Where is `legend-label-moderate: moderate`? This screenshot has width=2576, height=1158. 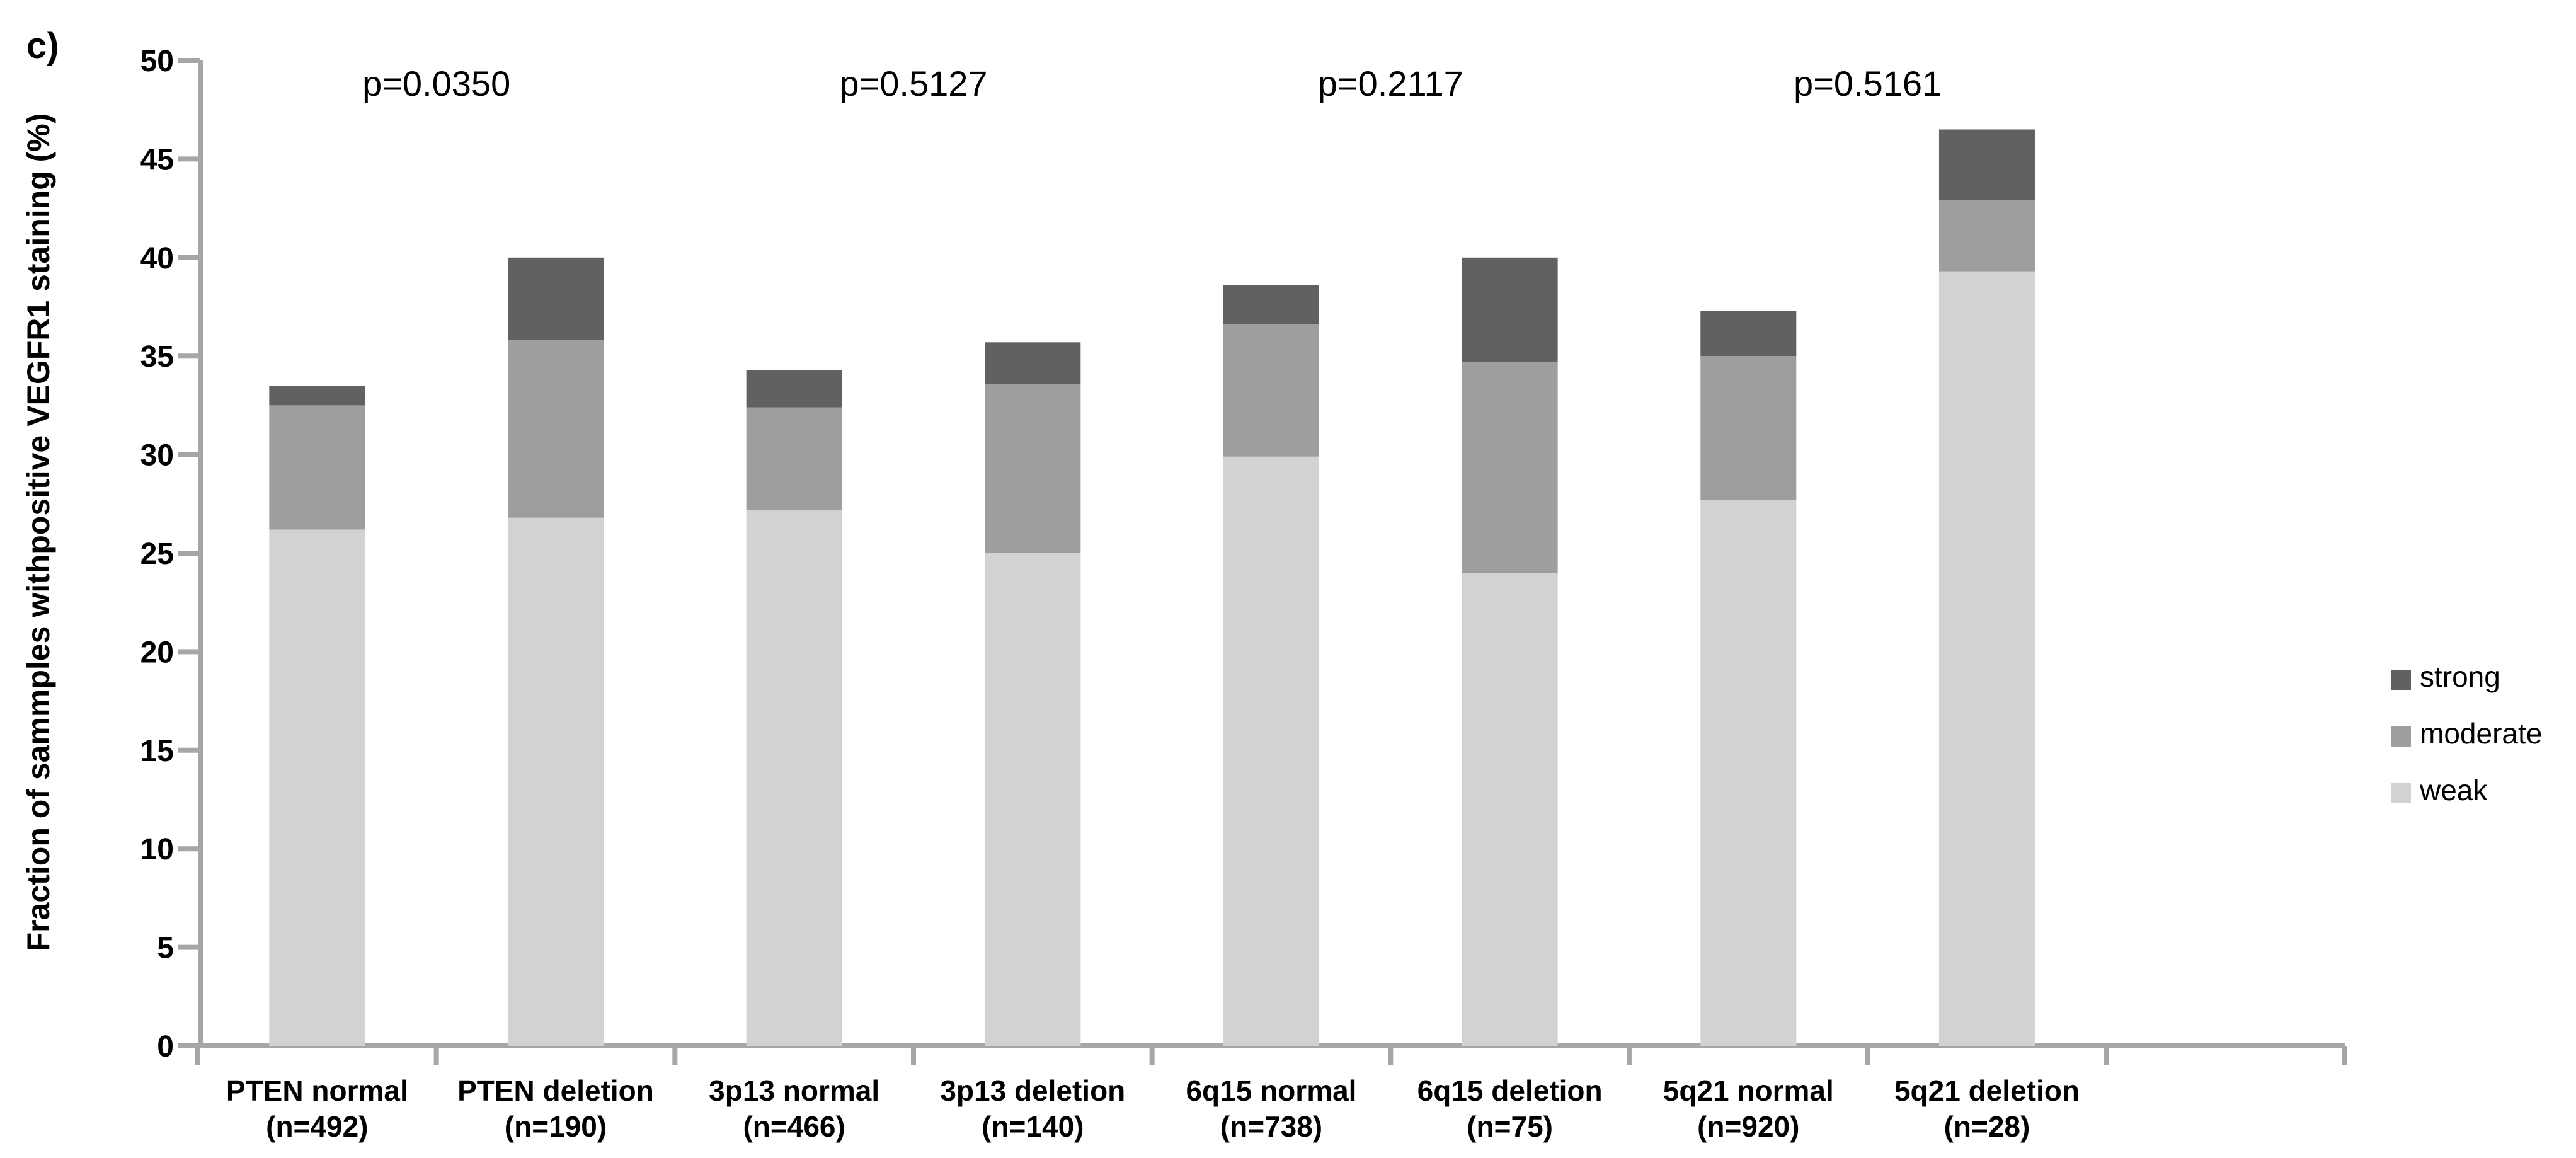 legend-label-moderate: moderate is located at coordinates (2481, 733).